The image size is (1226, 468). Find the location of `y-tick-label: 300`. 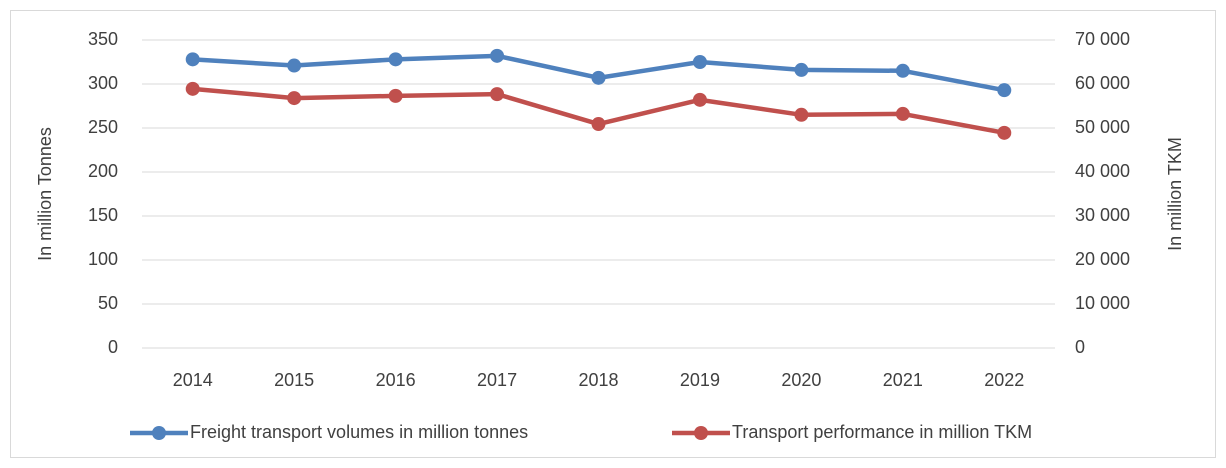

y-tick-label: 300 is located at coordinates (103, 83).